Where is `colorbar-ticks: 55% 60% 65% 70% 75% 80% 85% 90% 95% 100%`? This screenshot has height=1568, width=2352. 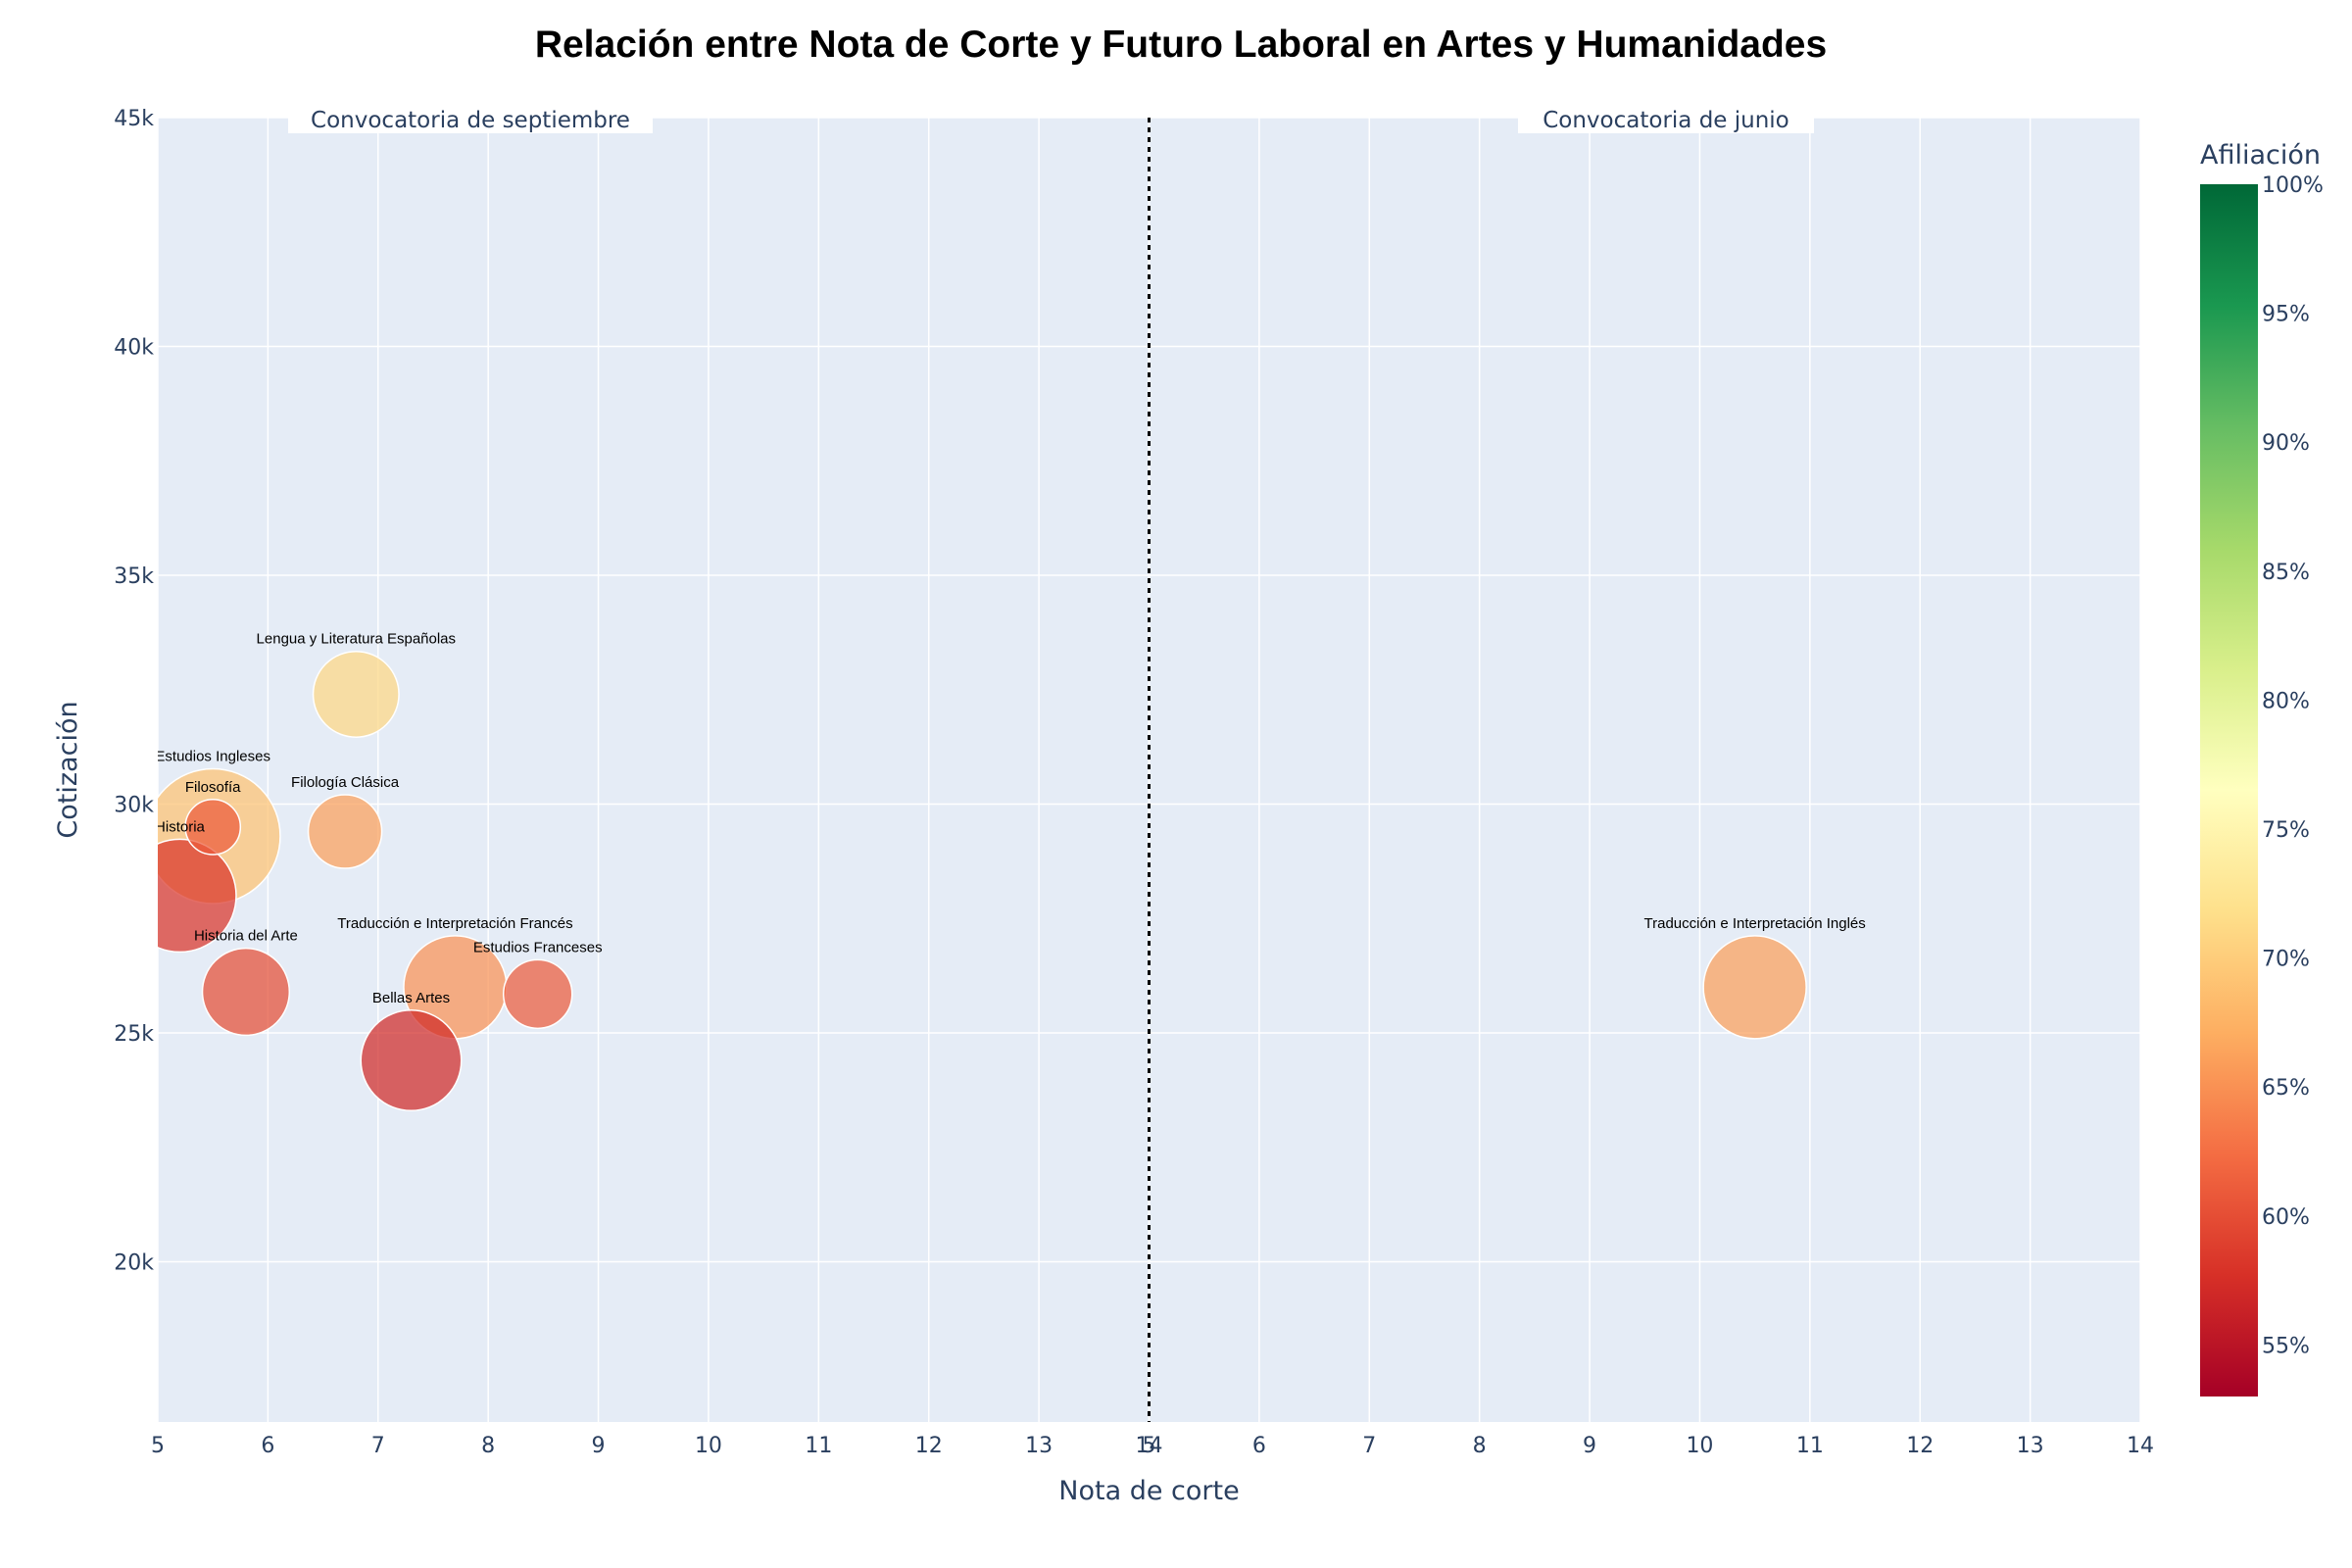 colorbar-ticks: 55% 60% 65% 70% 75% 80% 85% 90% 95% 100% is located at coordinates (2293, 765).